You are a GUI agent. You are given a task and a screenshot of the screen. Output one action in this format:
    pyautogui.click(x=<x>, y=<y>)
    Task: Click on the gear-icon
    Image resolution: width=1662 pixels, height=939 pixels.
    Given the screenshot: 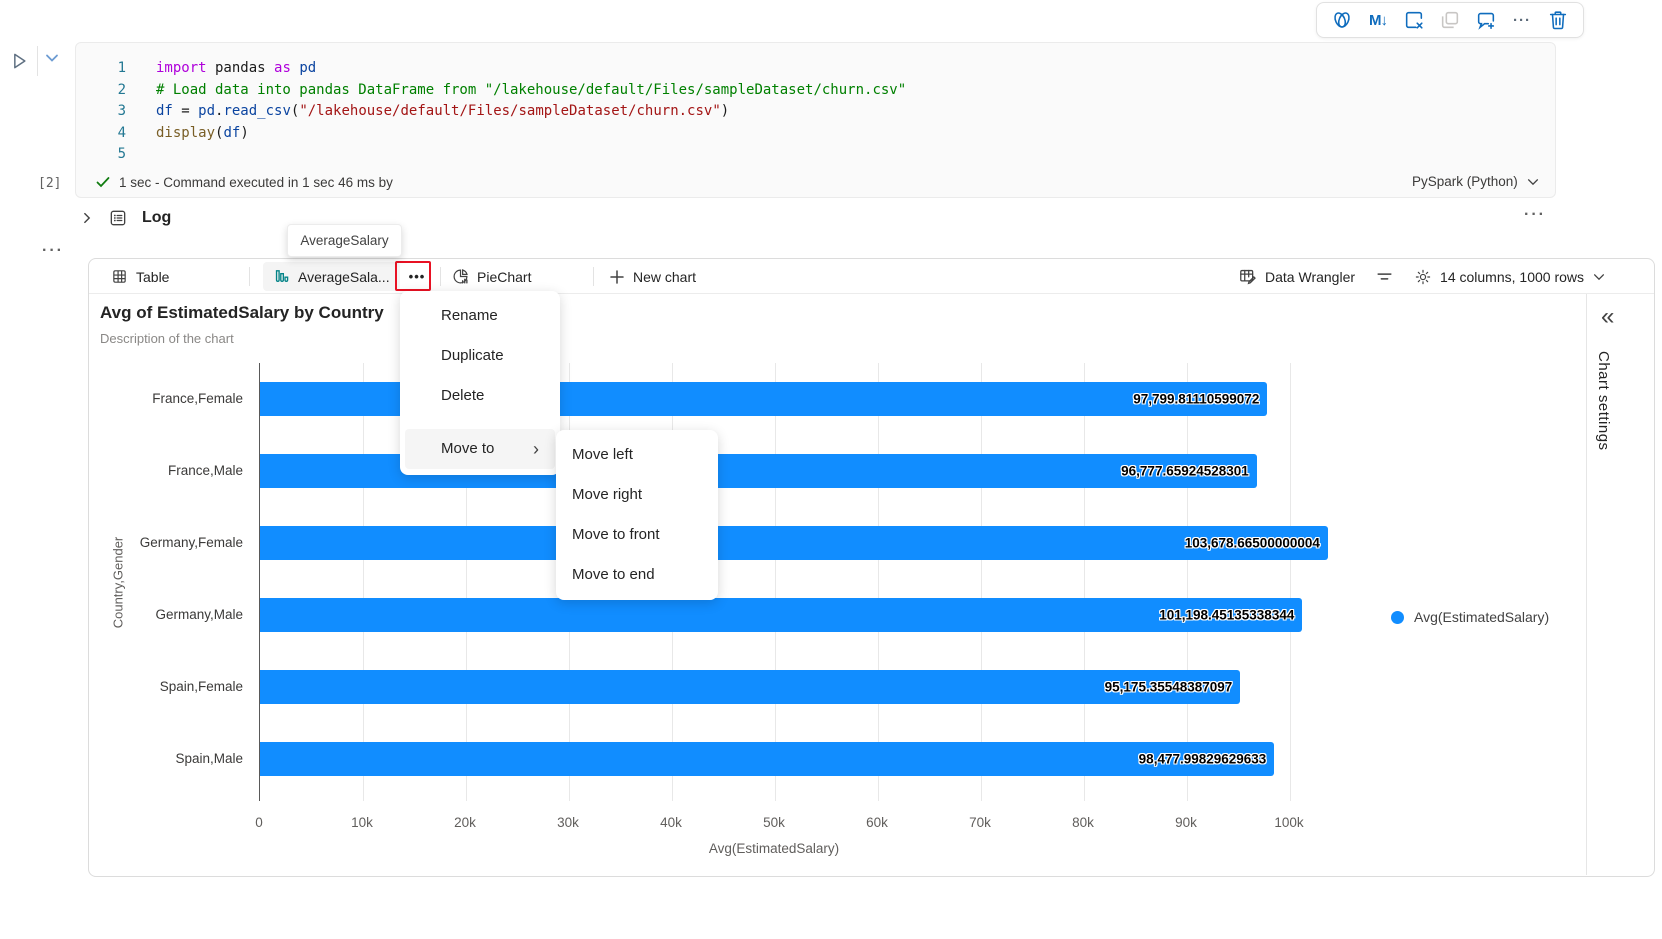 What is the action you would take?
    pyautogui.click(x=1423, y=276)
    